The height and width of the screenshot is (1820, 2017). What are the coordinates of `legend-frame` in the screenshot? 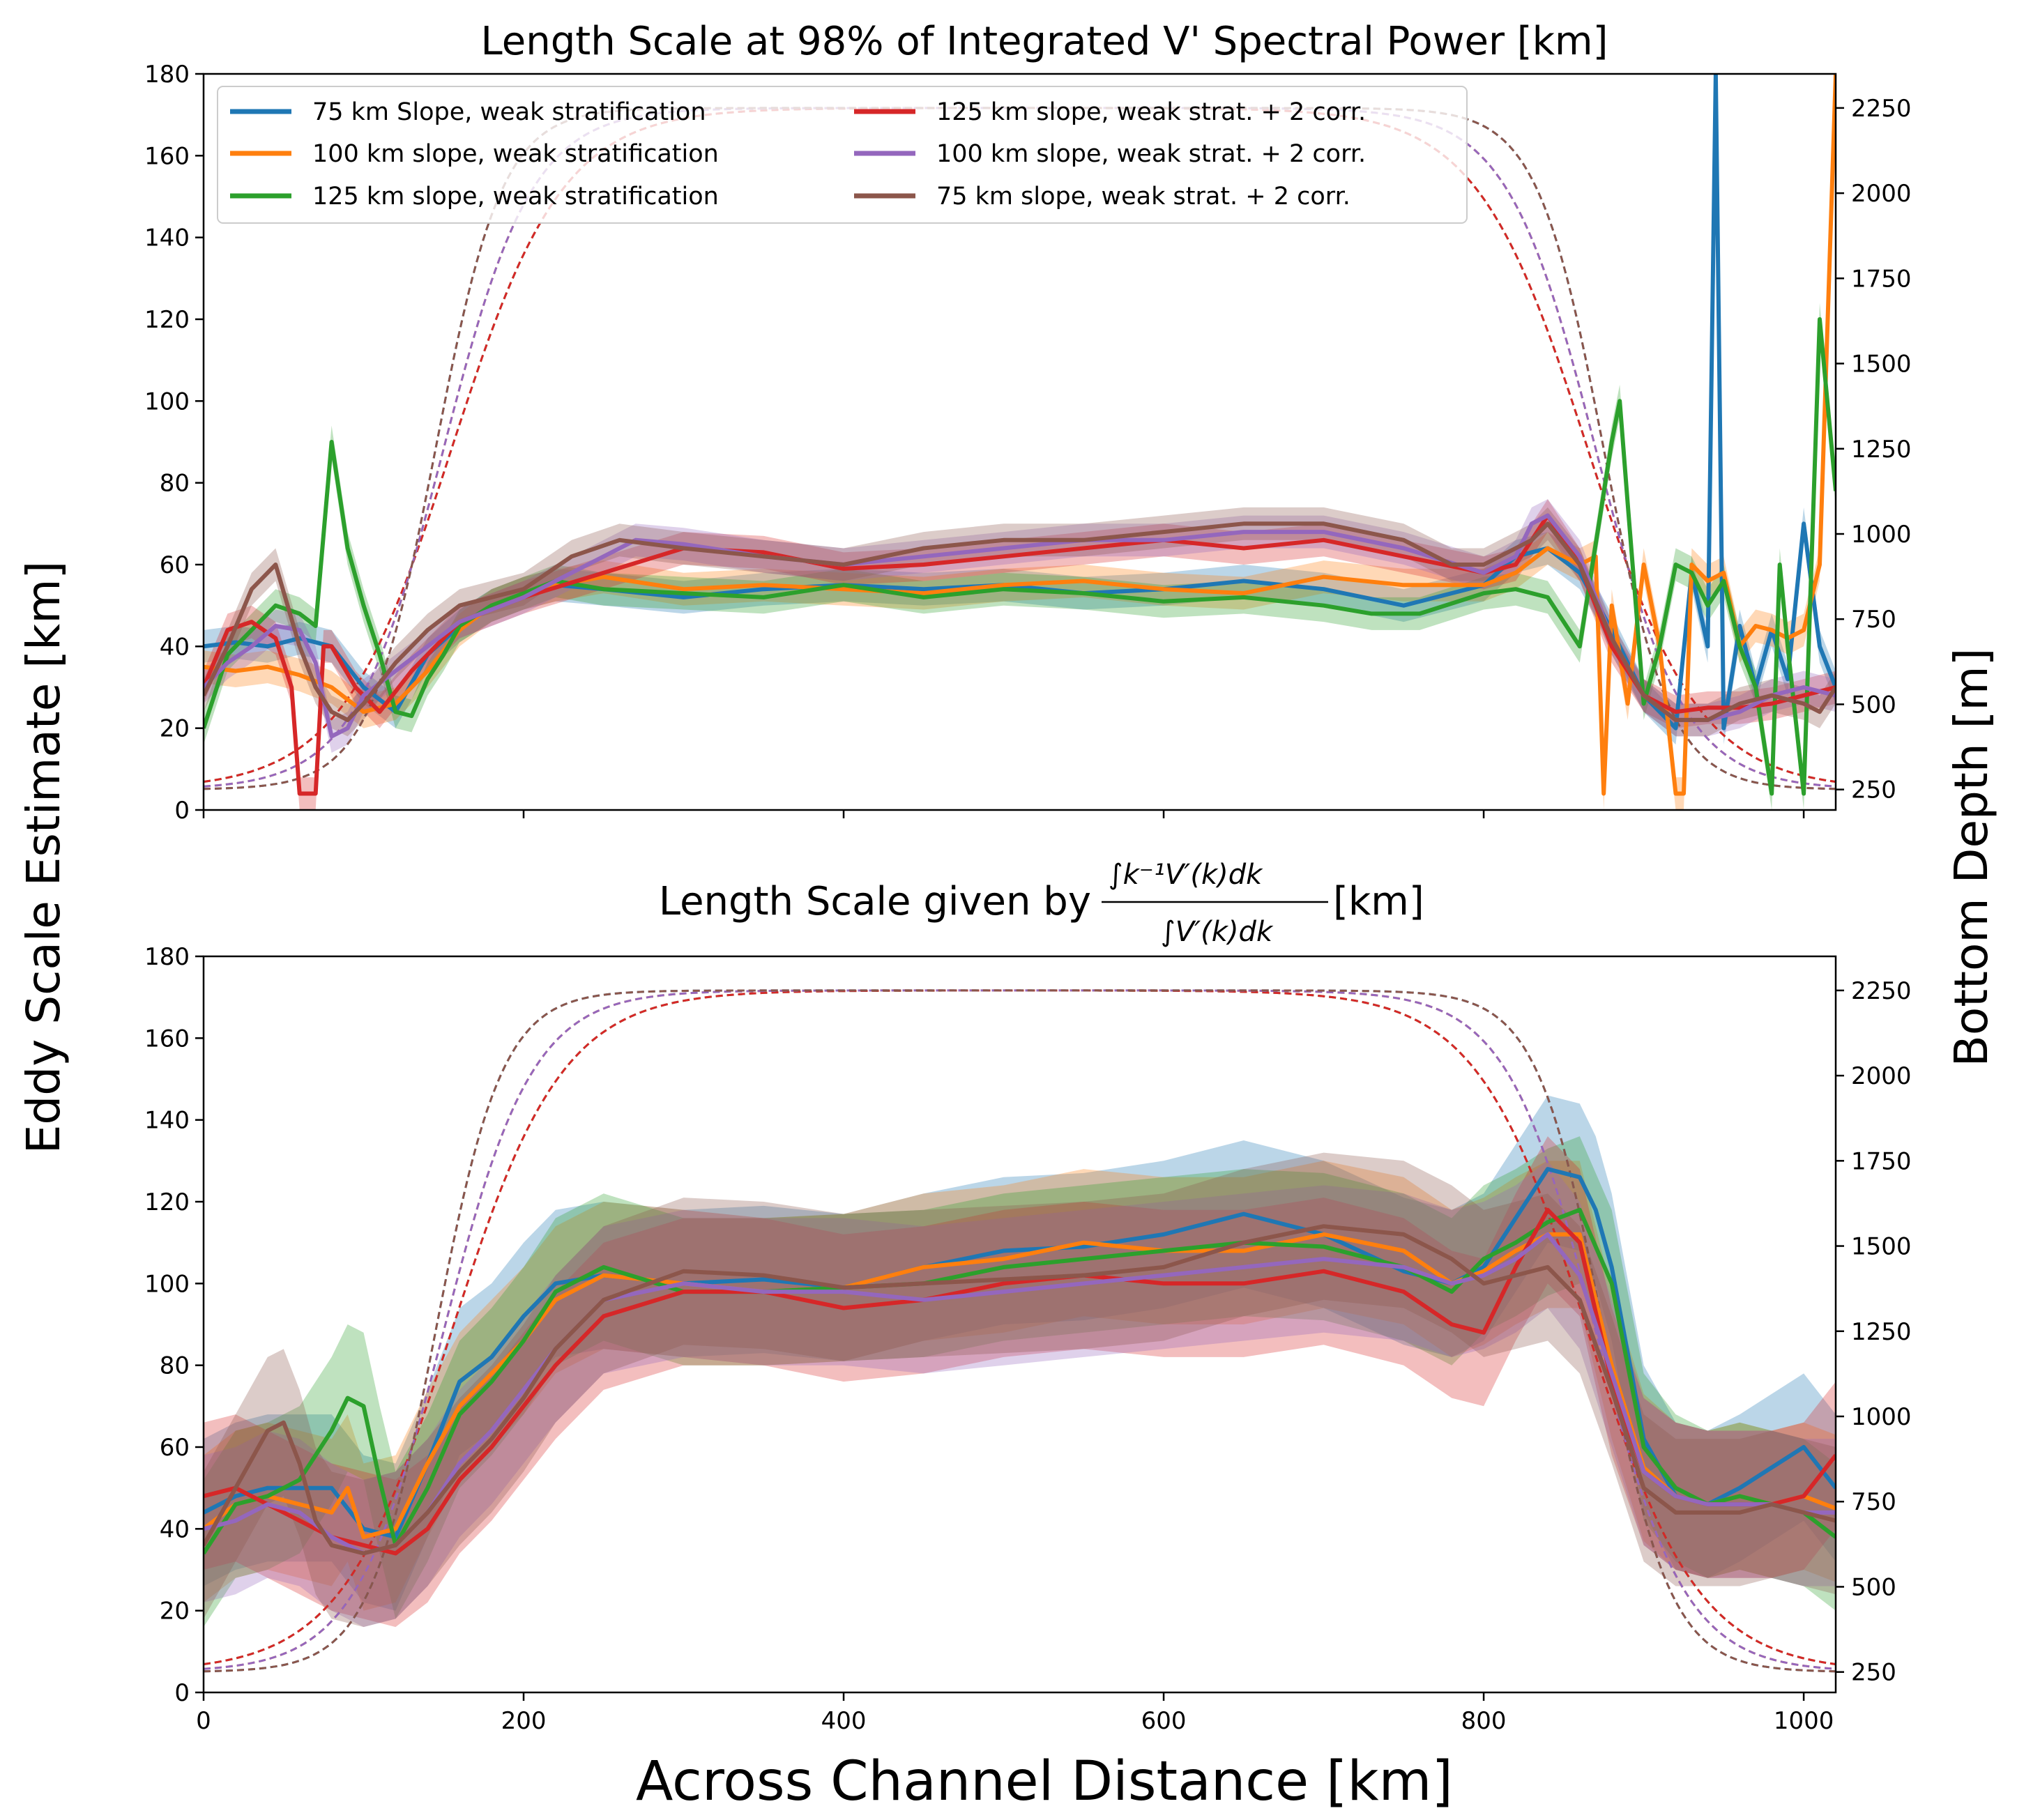 It's located at (842, 155).